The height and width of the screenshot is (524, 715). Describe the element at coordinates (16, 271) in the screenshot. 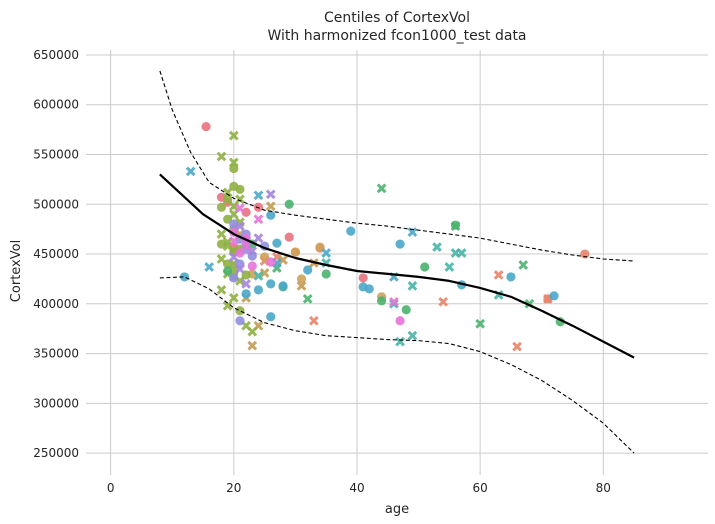

I see `y-axis-label: CortexVol` at that location.